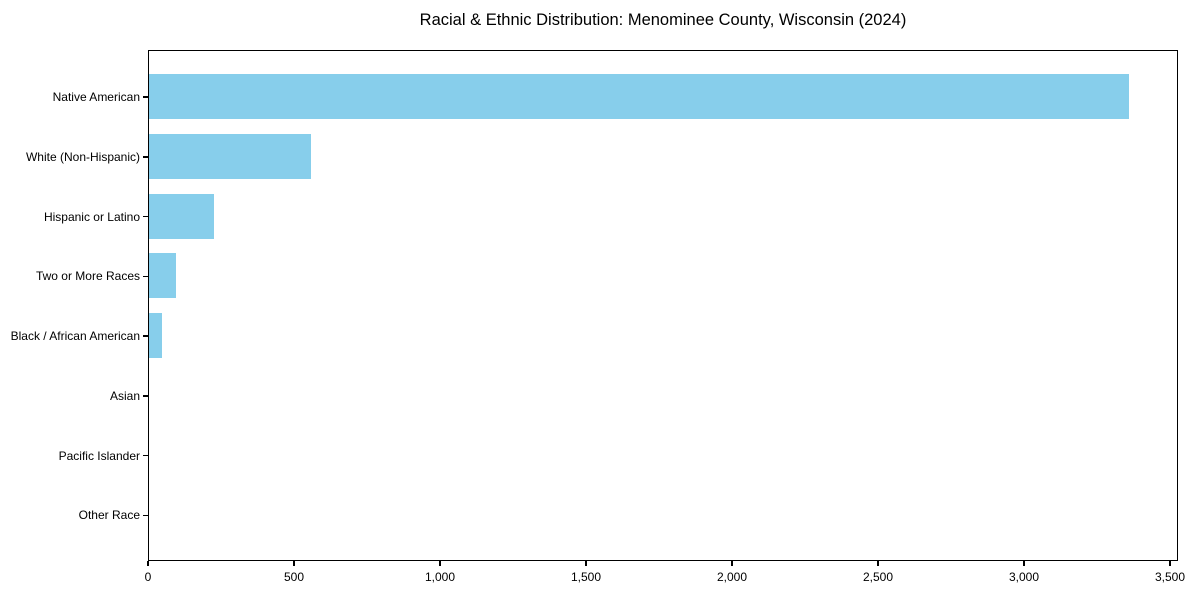  I want to click on y-tick-label: Native American, so click(96, 97).